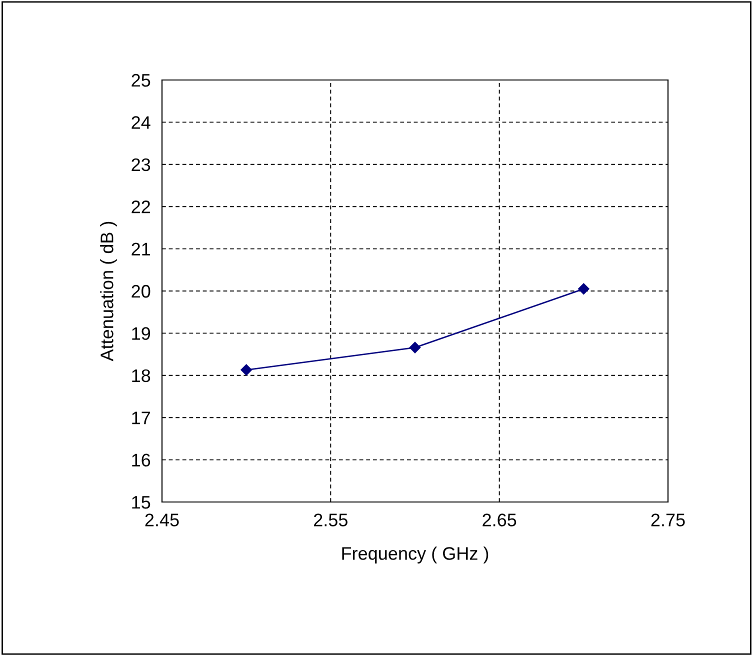 The image size is (753, 656). What do you see at coordinates (141, 80) in the screenshot?
I see `y-tick-label: 25` at bounding box center [141, 80].